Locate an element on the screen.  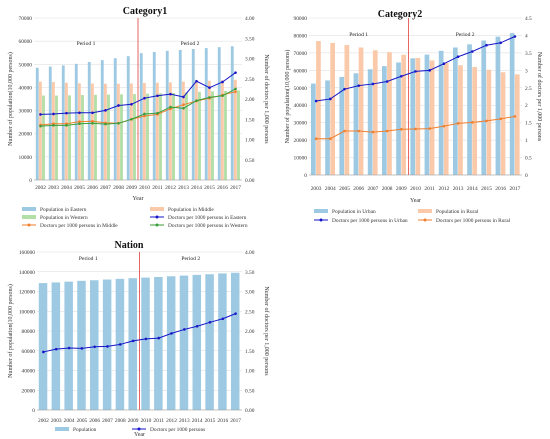
y2-tick-label: 2.5 is located at coordinates (528, 89).